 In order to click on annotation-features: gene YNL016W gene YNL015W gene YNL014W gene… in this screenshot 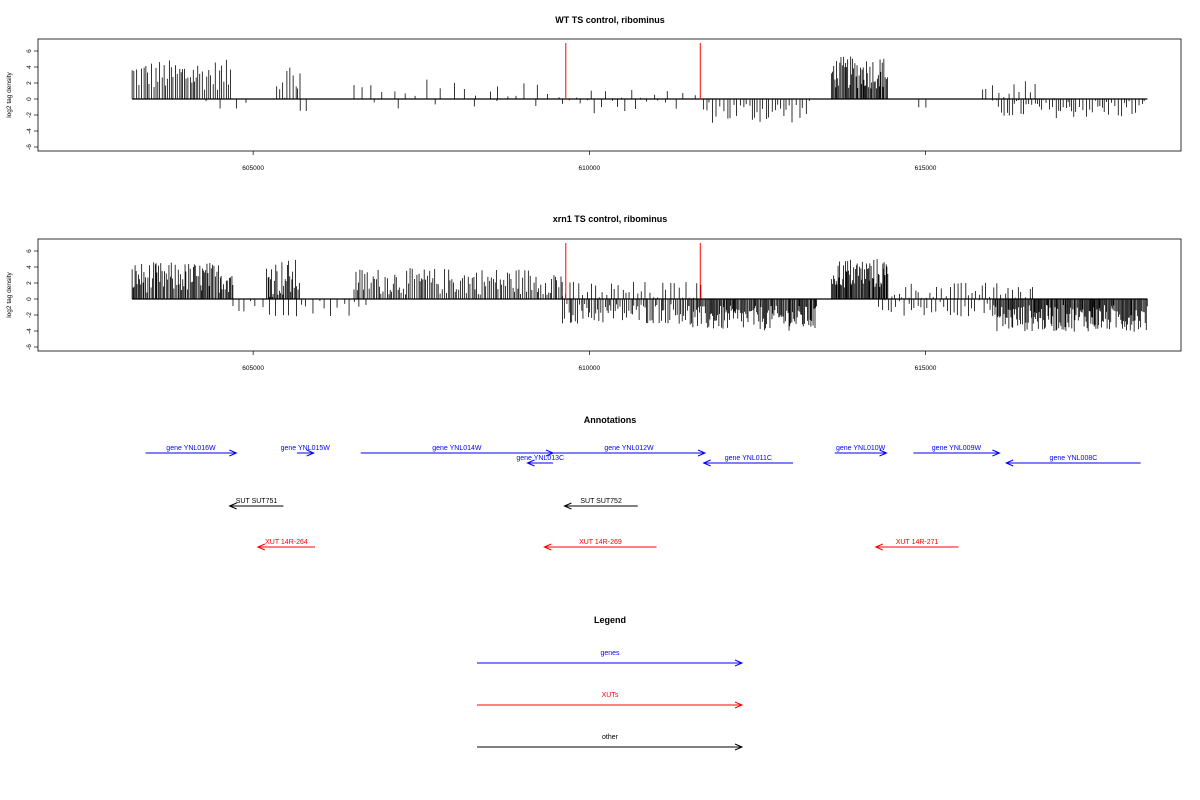, I will do `click(643, 498)`.